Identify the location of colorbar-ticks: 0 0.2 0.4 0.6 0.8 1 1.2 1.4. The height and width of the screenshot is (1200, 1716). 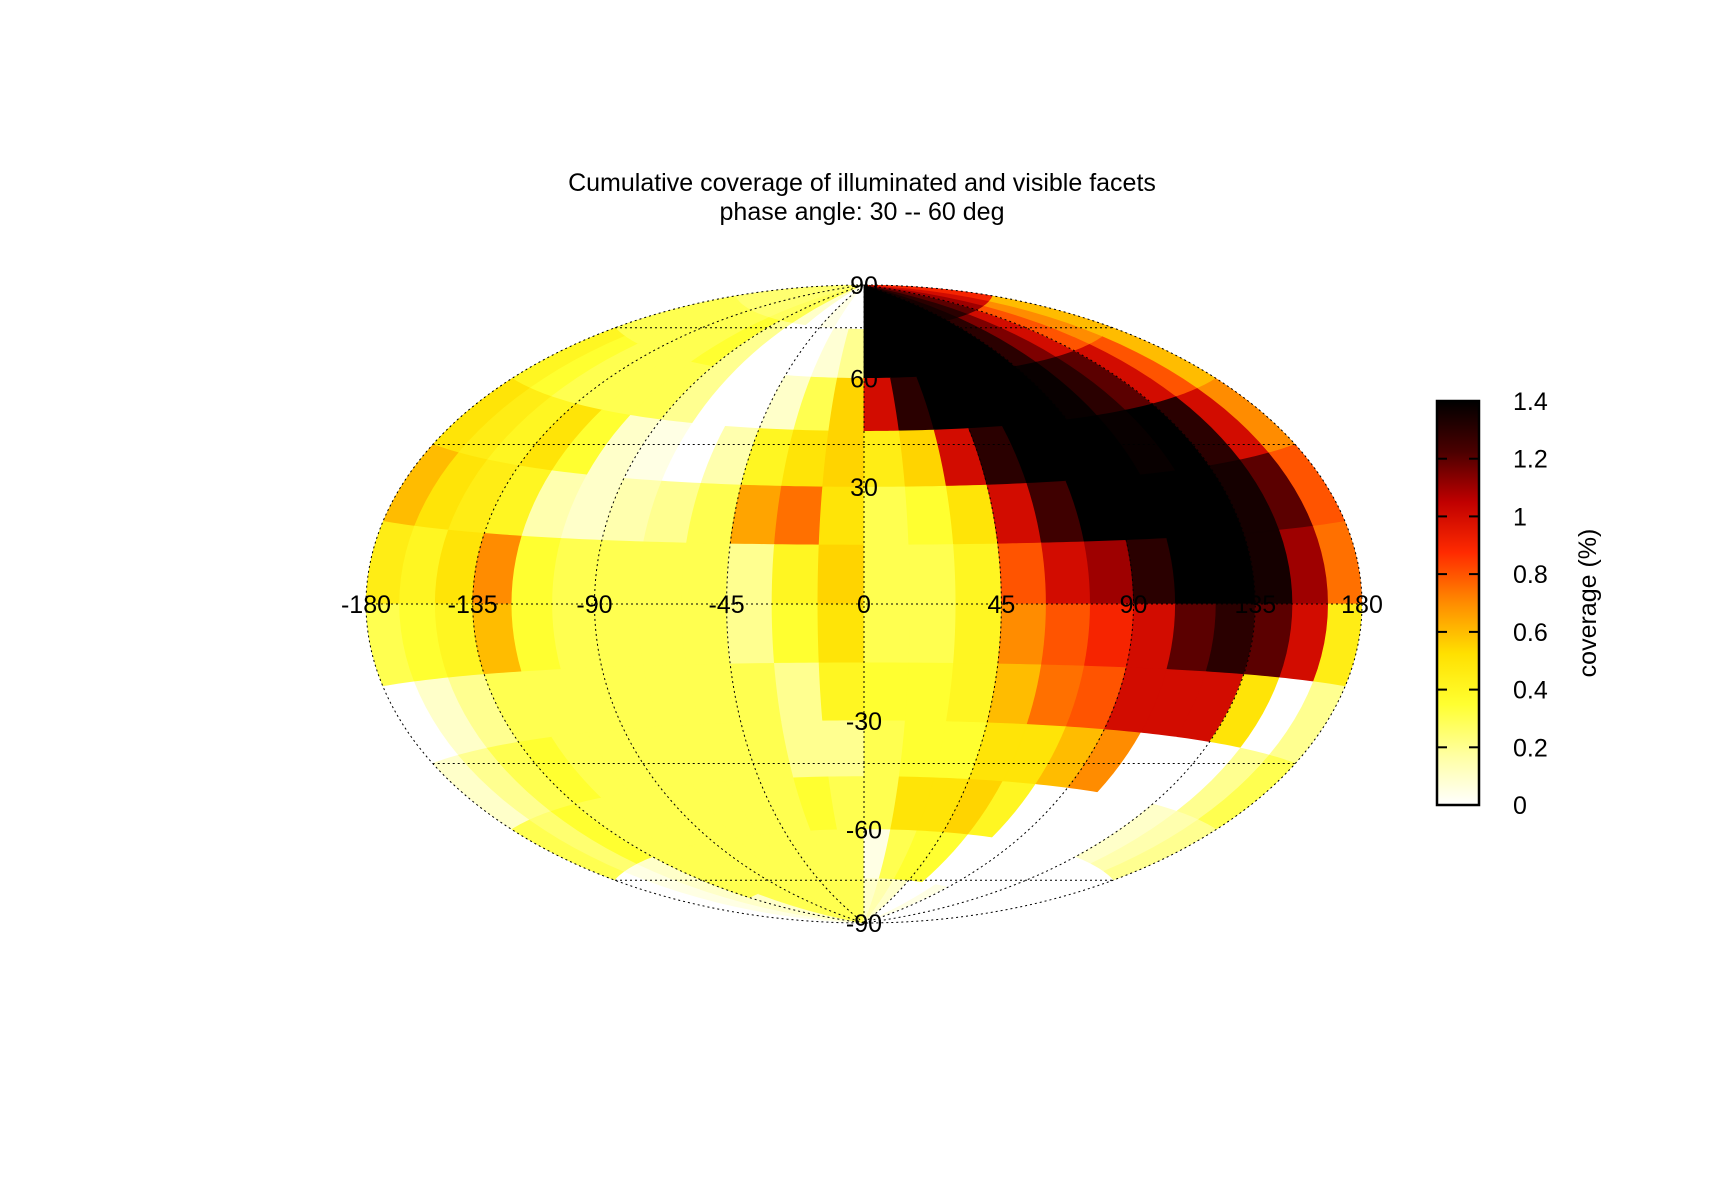
(1492, 604).